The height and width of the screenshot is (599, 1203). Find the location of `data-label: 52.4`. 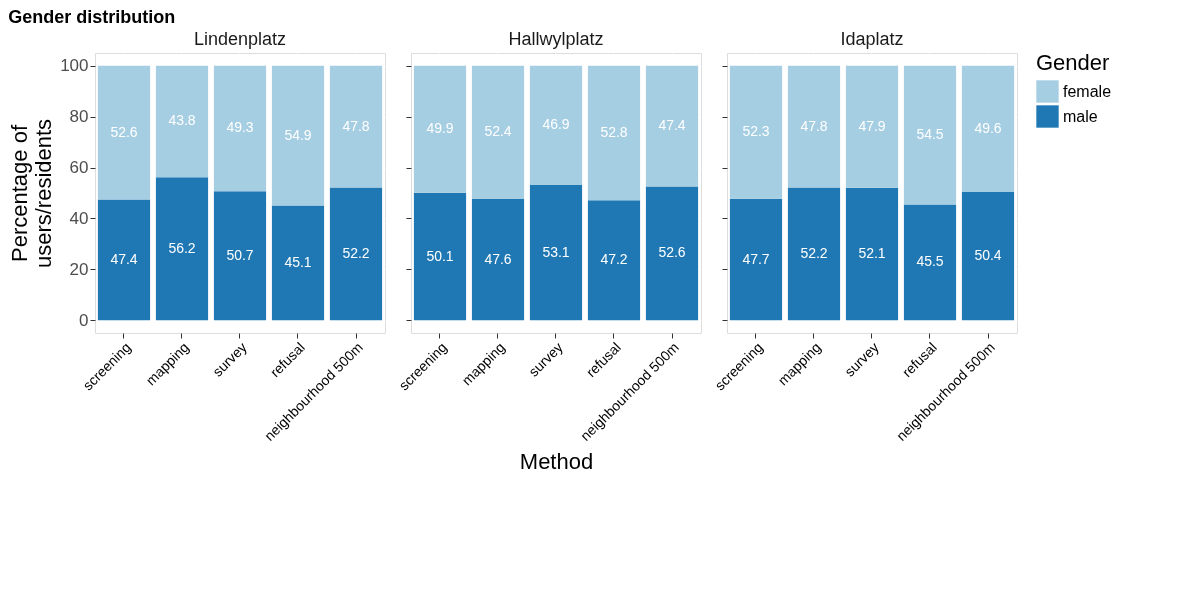

data-label: 52.4 is located at coordinates (498, 131).